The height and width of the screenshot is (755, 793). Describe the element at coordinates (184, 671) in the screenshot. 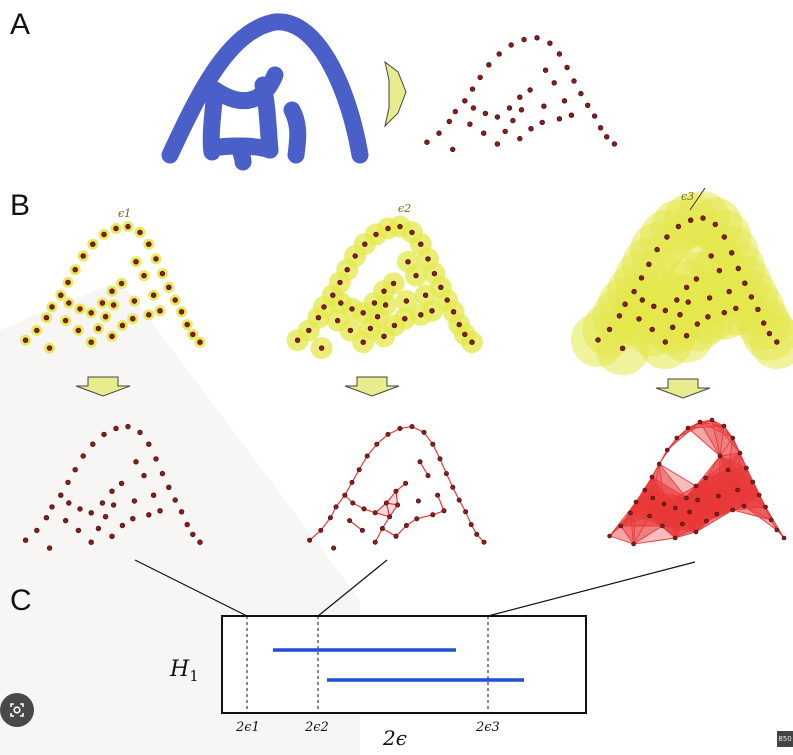

I see `homology-label: H1` at that location.